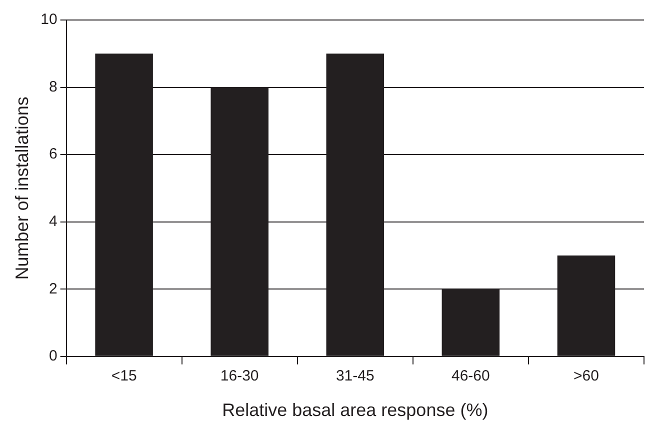  Describe the element at coordinates (53, 87) in the screenshot. I see `y-tick-label: 8` at that location.